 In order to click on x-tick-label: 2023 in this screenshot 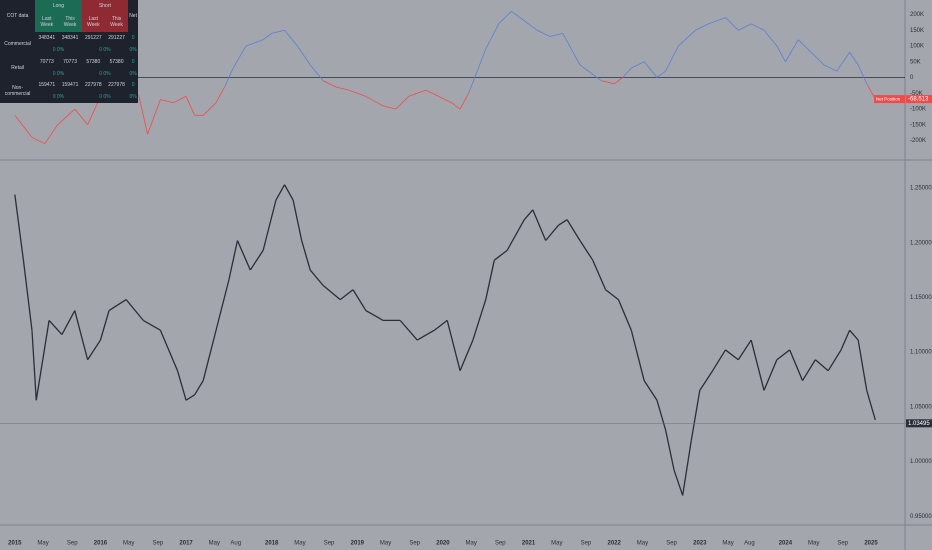, I will do `click(700, 544)`.